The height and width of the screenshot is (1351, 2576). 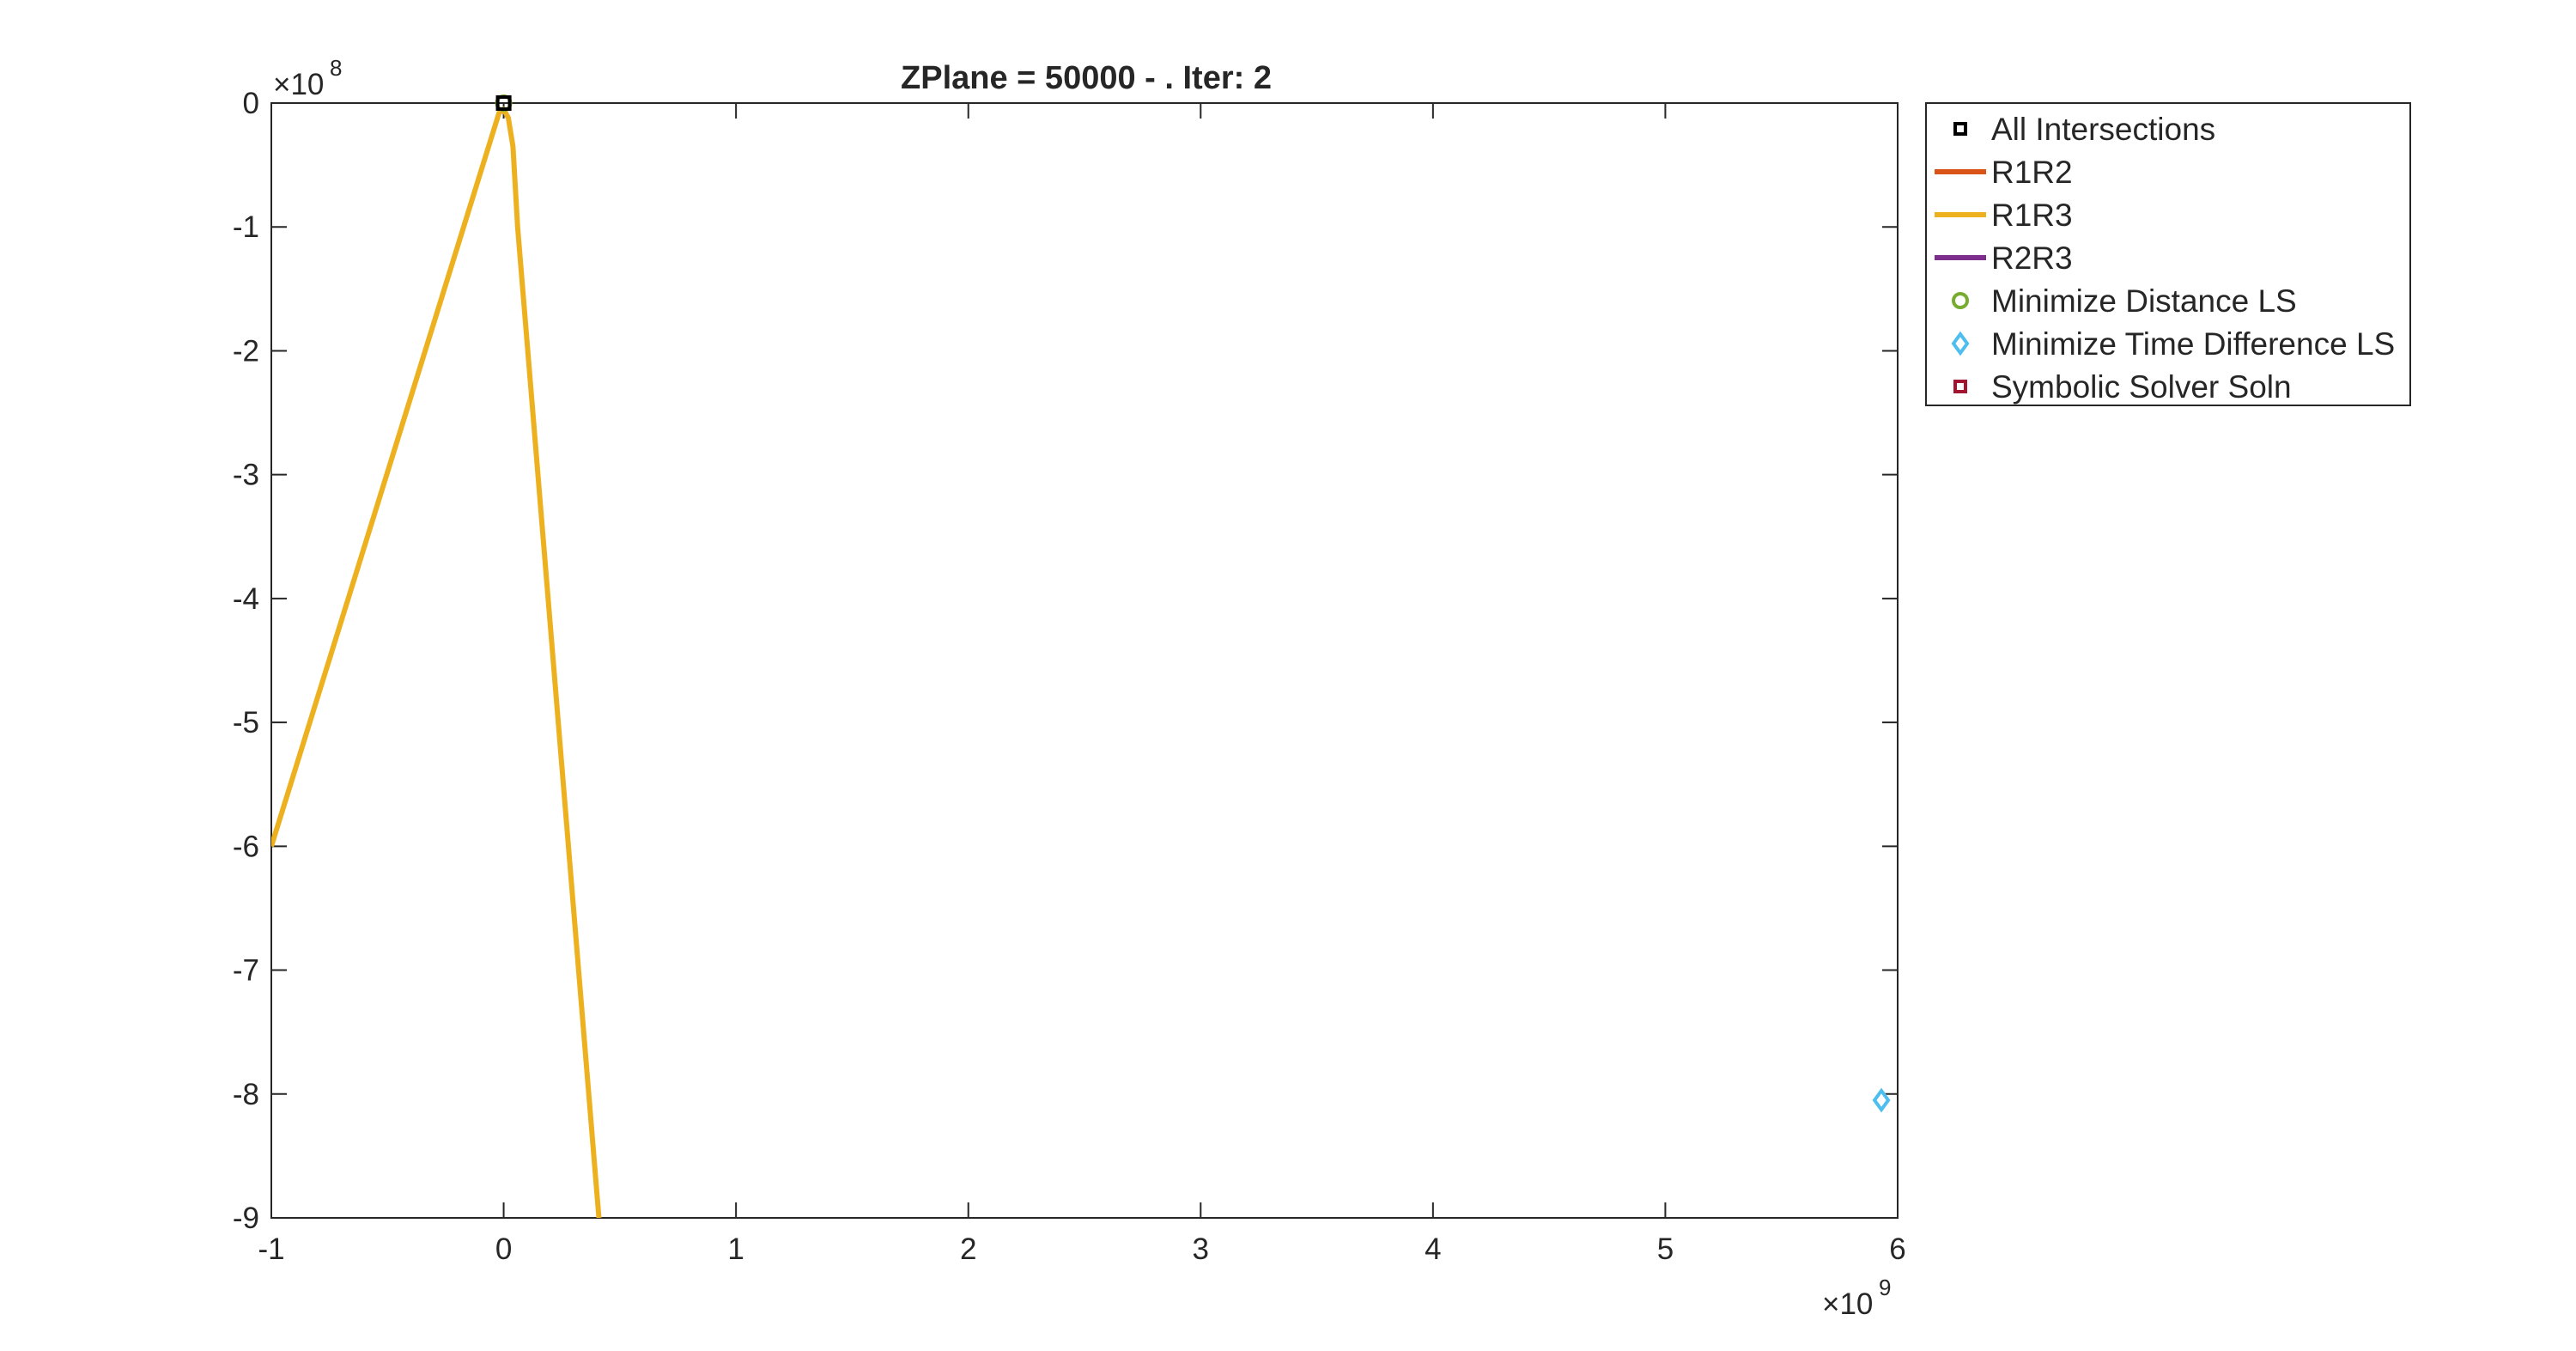 I want to click on legend-item-minimize-distance-ls: Minimize Distance LS, so click(x=2124, y=301).